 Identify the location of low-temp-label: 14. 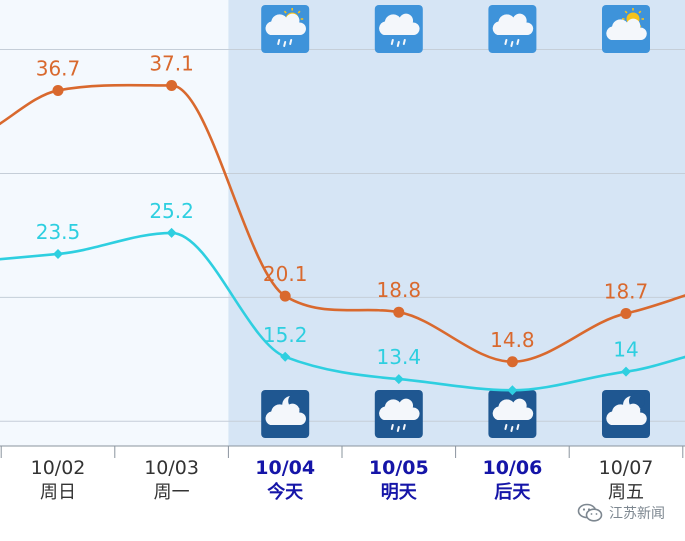
(625, 350).